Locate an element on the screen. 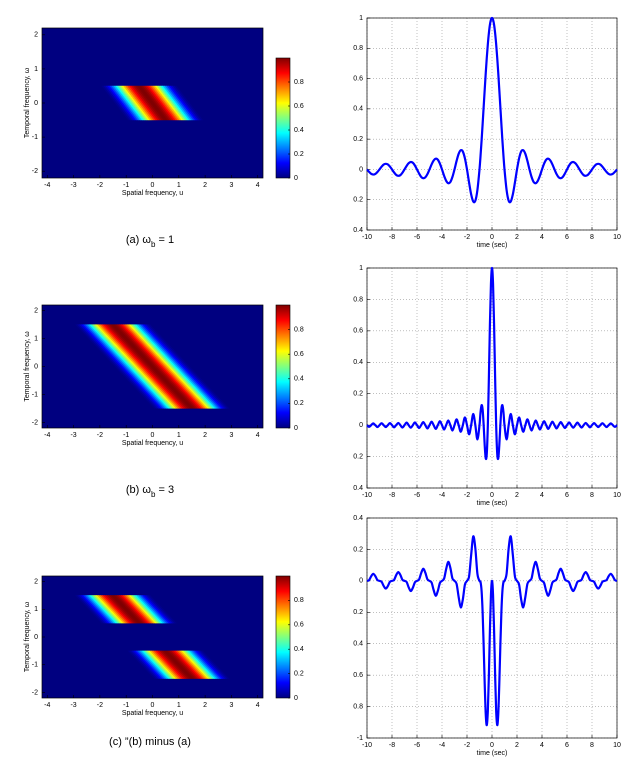 The height and width of the screenshot is (776, 640). x-tick-label: -8 is located at coordinates (392, 745).